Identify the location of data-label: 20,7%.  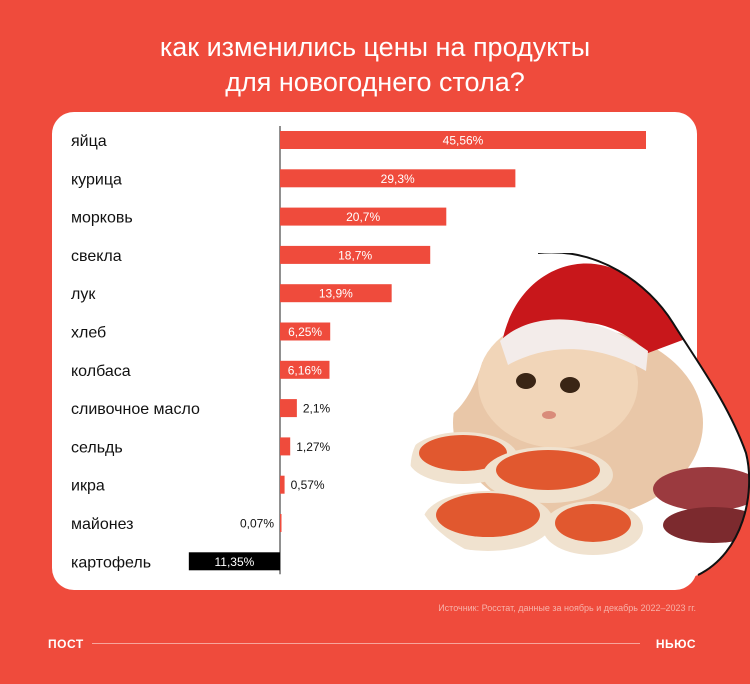
(363, 217).